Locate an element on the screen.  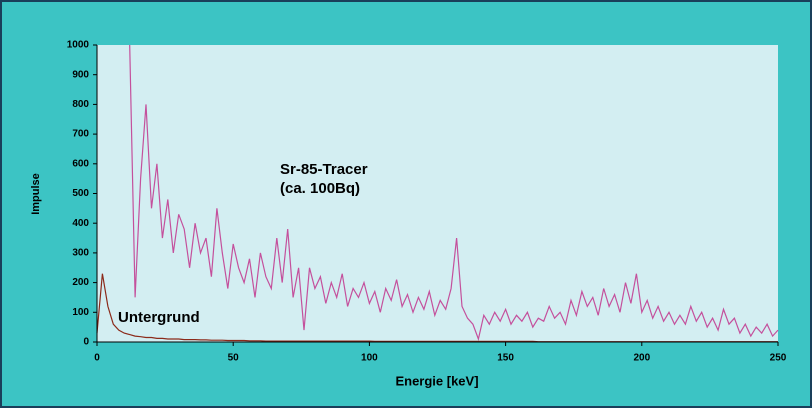
x-tick-label: 250 is located at coordinates (778, 358).